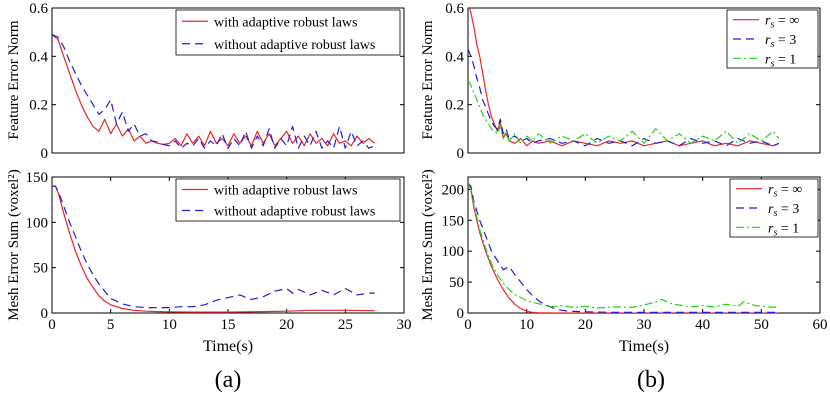  What do you see at coordinates (702, 325) in the screenshot?
I see `x-tick-label: 40` at bounding box center [702, 325].